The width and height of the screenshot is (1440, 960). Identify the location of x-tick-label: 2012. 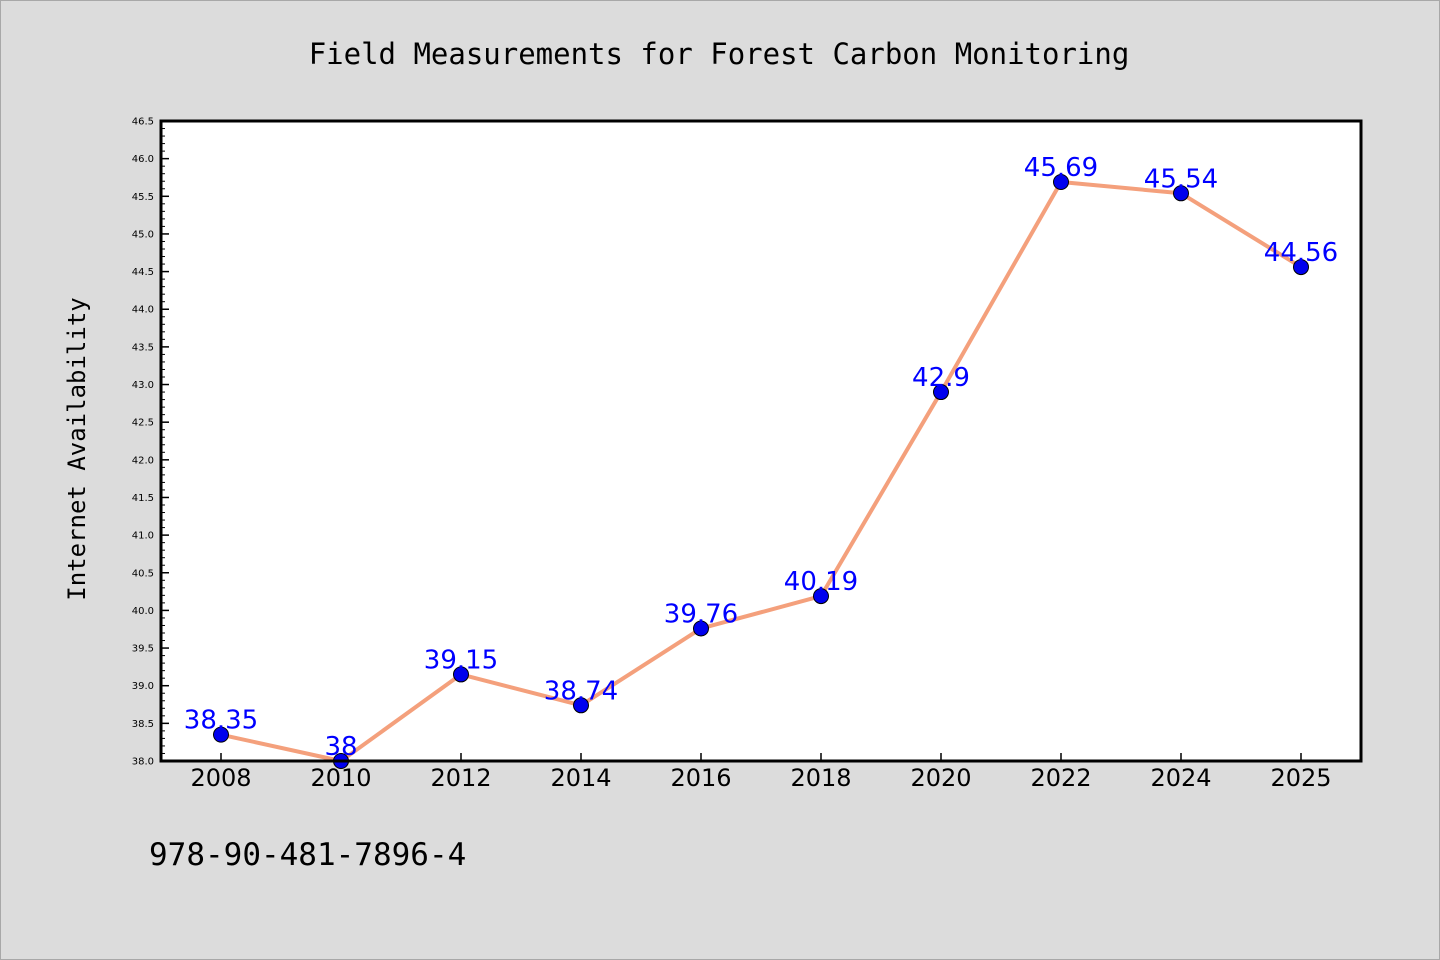
(460, 778).